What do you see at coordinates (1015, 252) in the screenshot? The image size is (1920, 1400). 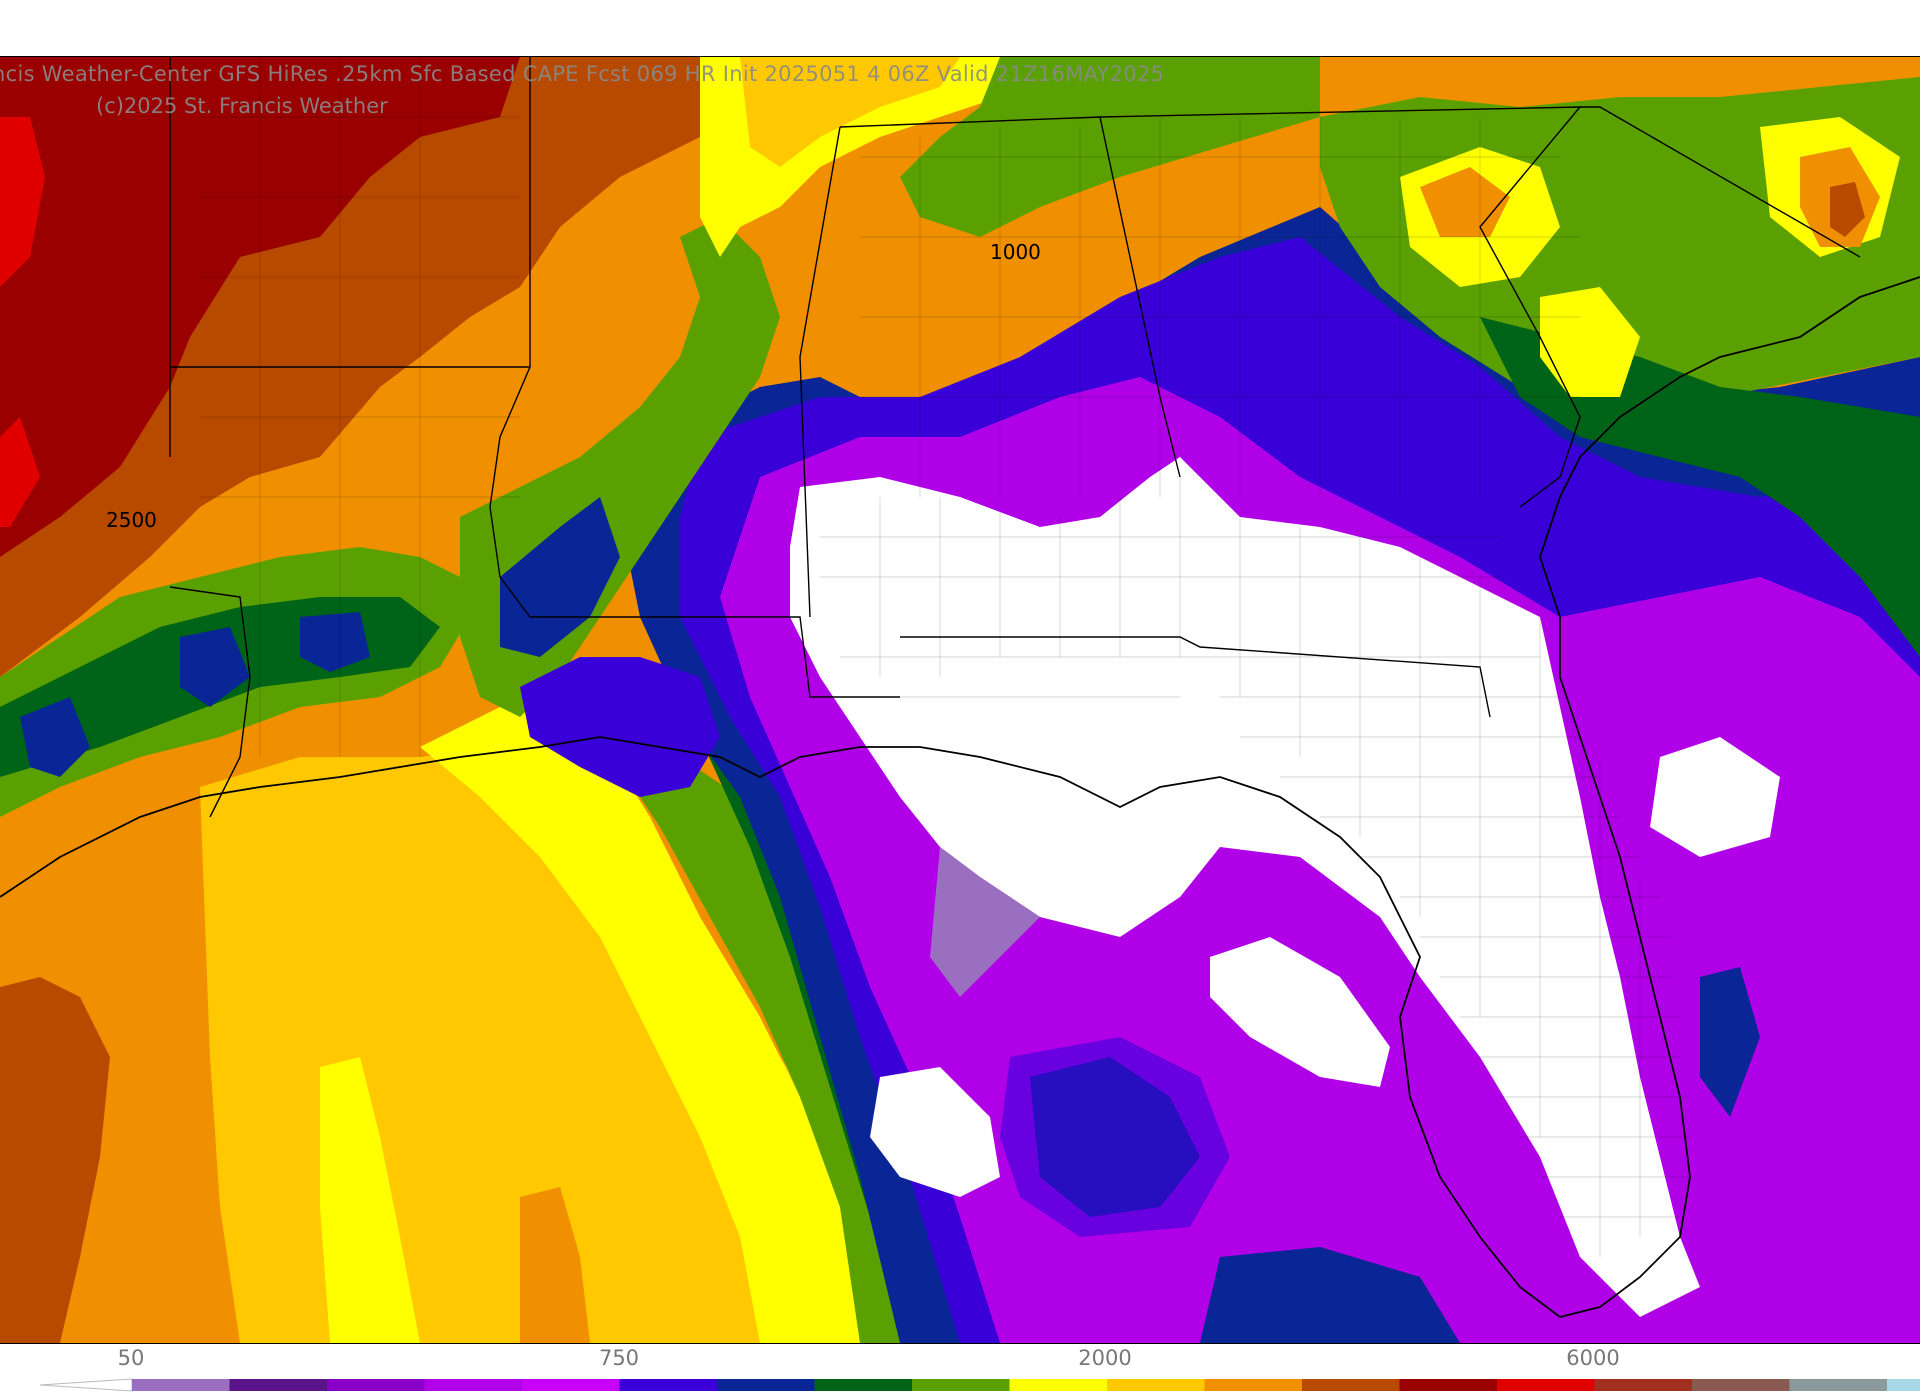 I see `contour-label-1000: 1000` at bounding box center [1015, 252].